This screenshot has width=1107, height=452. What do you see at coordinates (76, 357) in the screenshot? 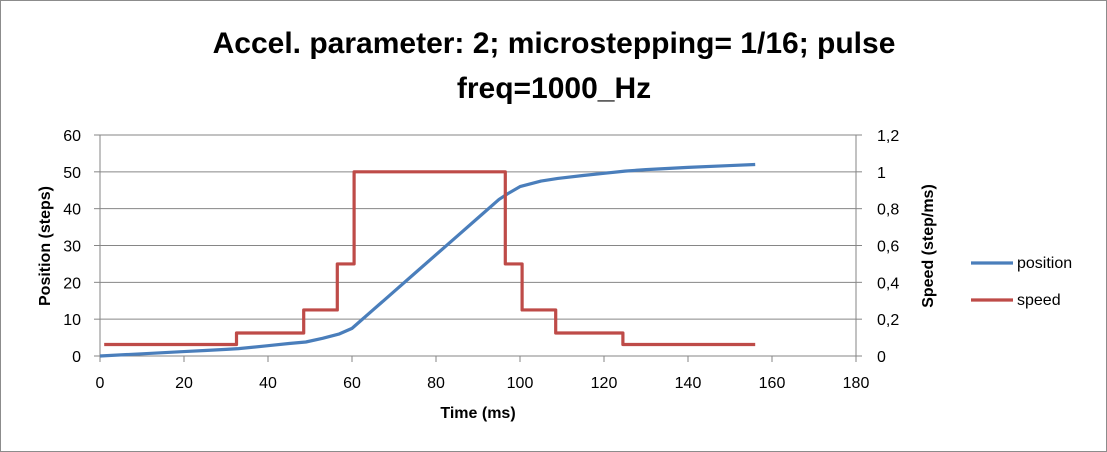
I see `y-tick-label: 0` at bounding box center [76, 357].